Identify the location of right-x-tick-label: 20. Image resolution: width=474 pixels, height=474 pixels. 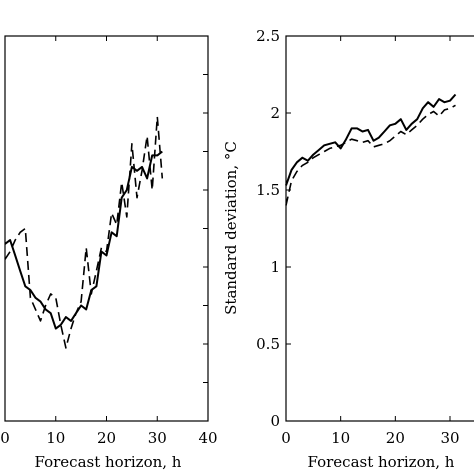
(395, 438).